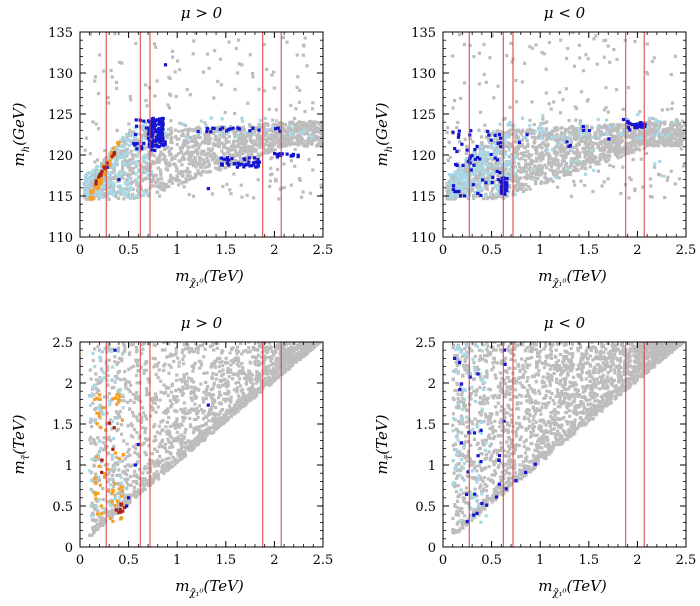  Describe the element at coordinates (540, 250) in the screenshot. I see `x-tick-label: 1` at that location.